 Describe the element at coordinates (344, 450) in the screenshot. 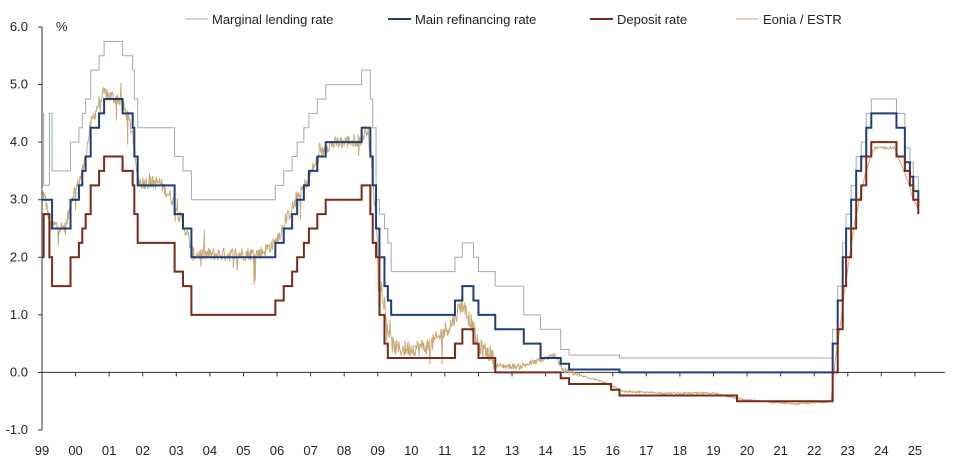

I see `x-tick-label: 08` at that location.